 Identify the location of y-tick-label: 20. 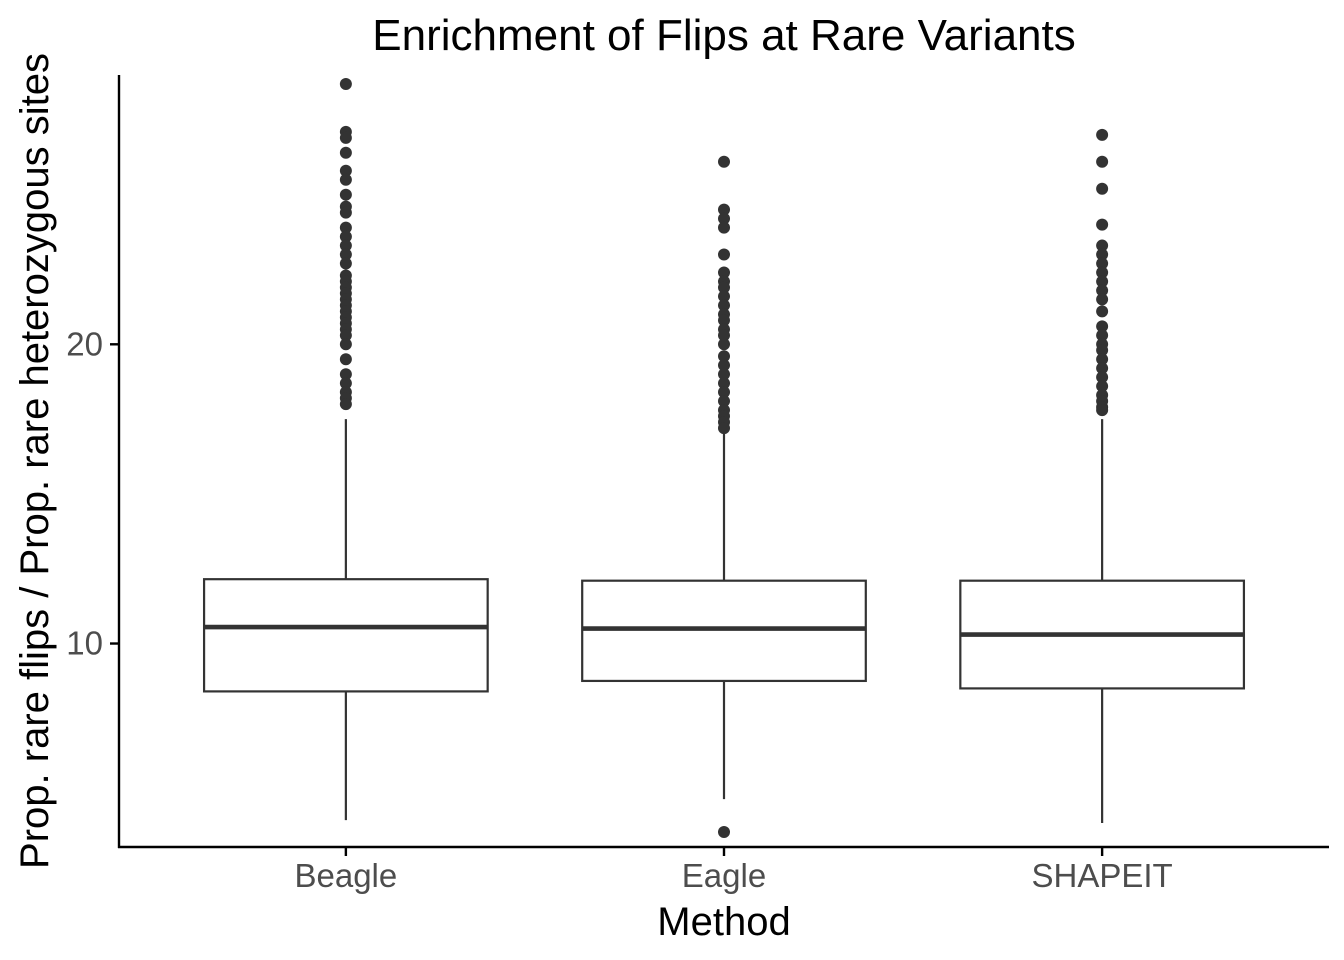
(84, 343).